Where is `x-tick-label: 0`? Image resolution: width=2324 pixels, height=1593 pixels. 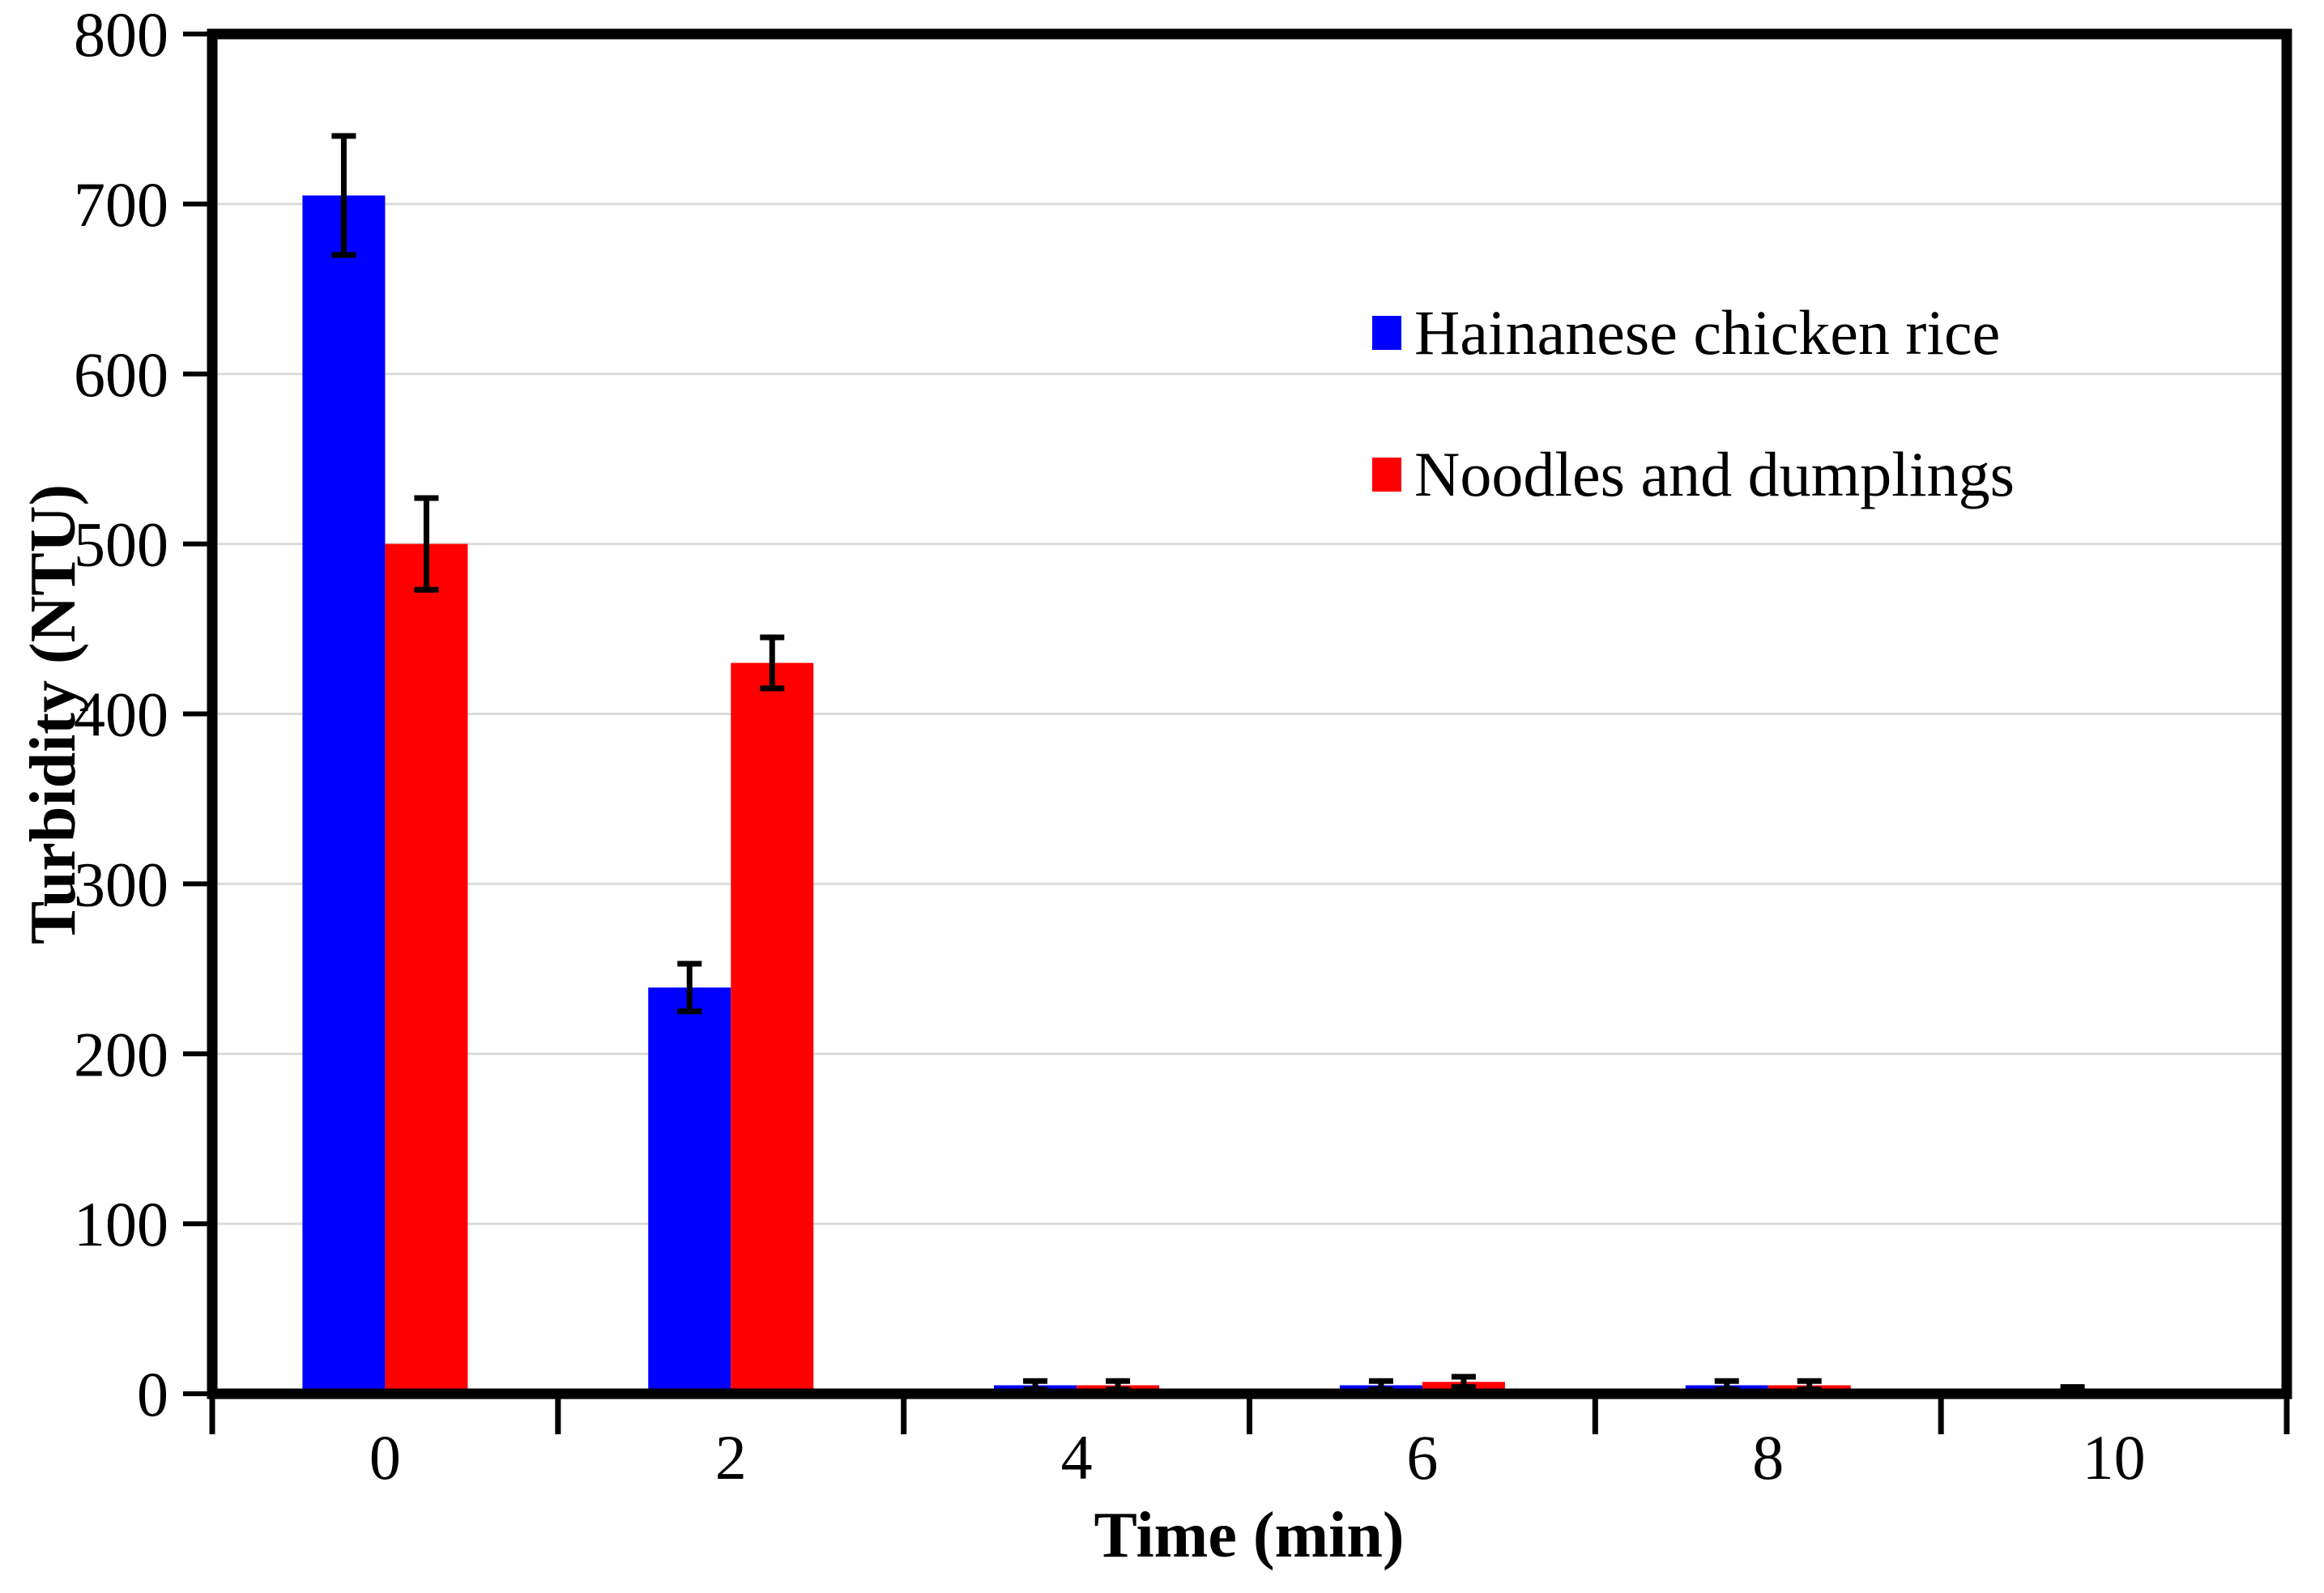 x-tick-label: 0 is located at coordinates (385, 1457).